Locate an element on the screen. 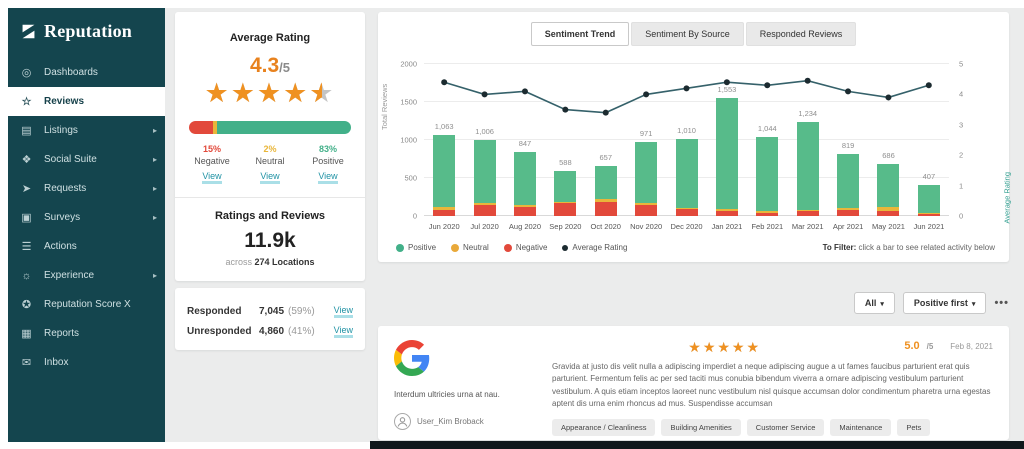  sidebar-item-reviews: ☆ Reviews is located at coordinates (86, 101).